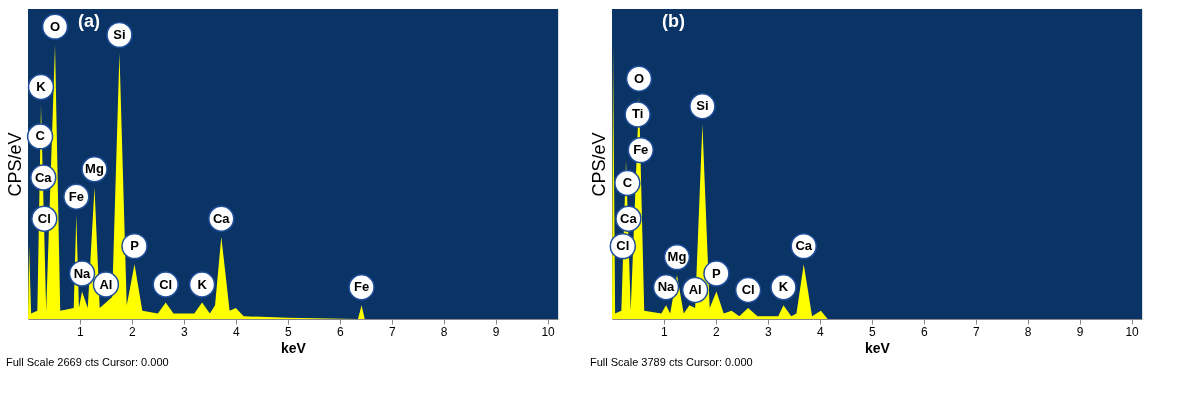  Describe the element at coordinates (673, 21) in the screenshot. I see `chart-title: (b)` at that location.